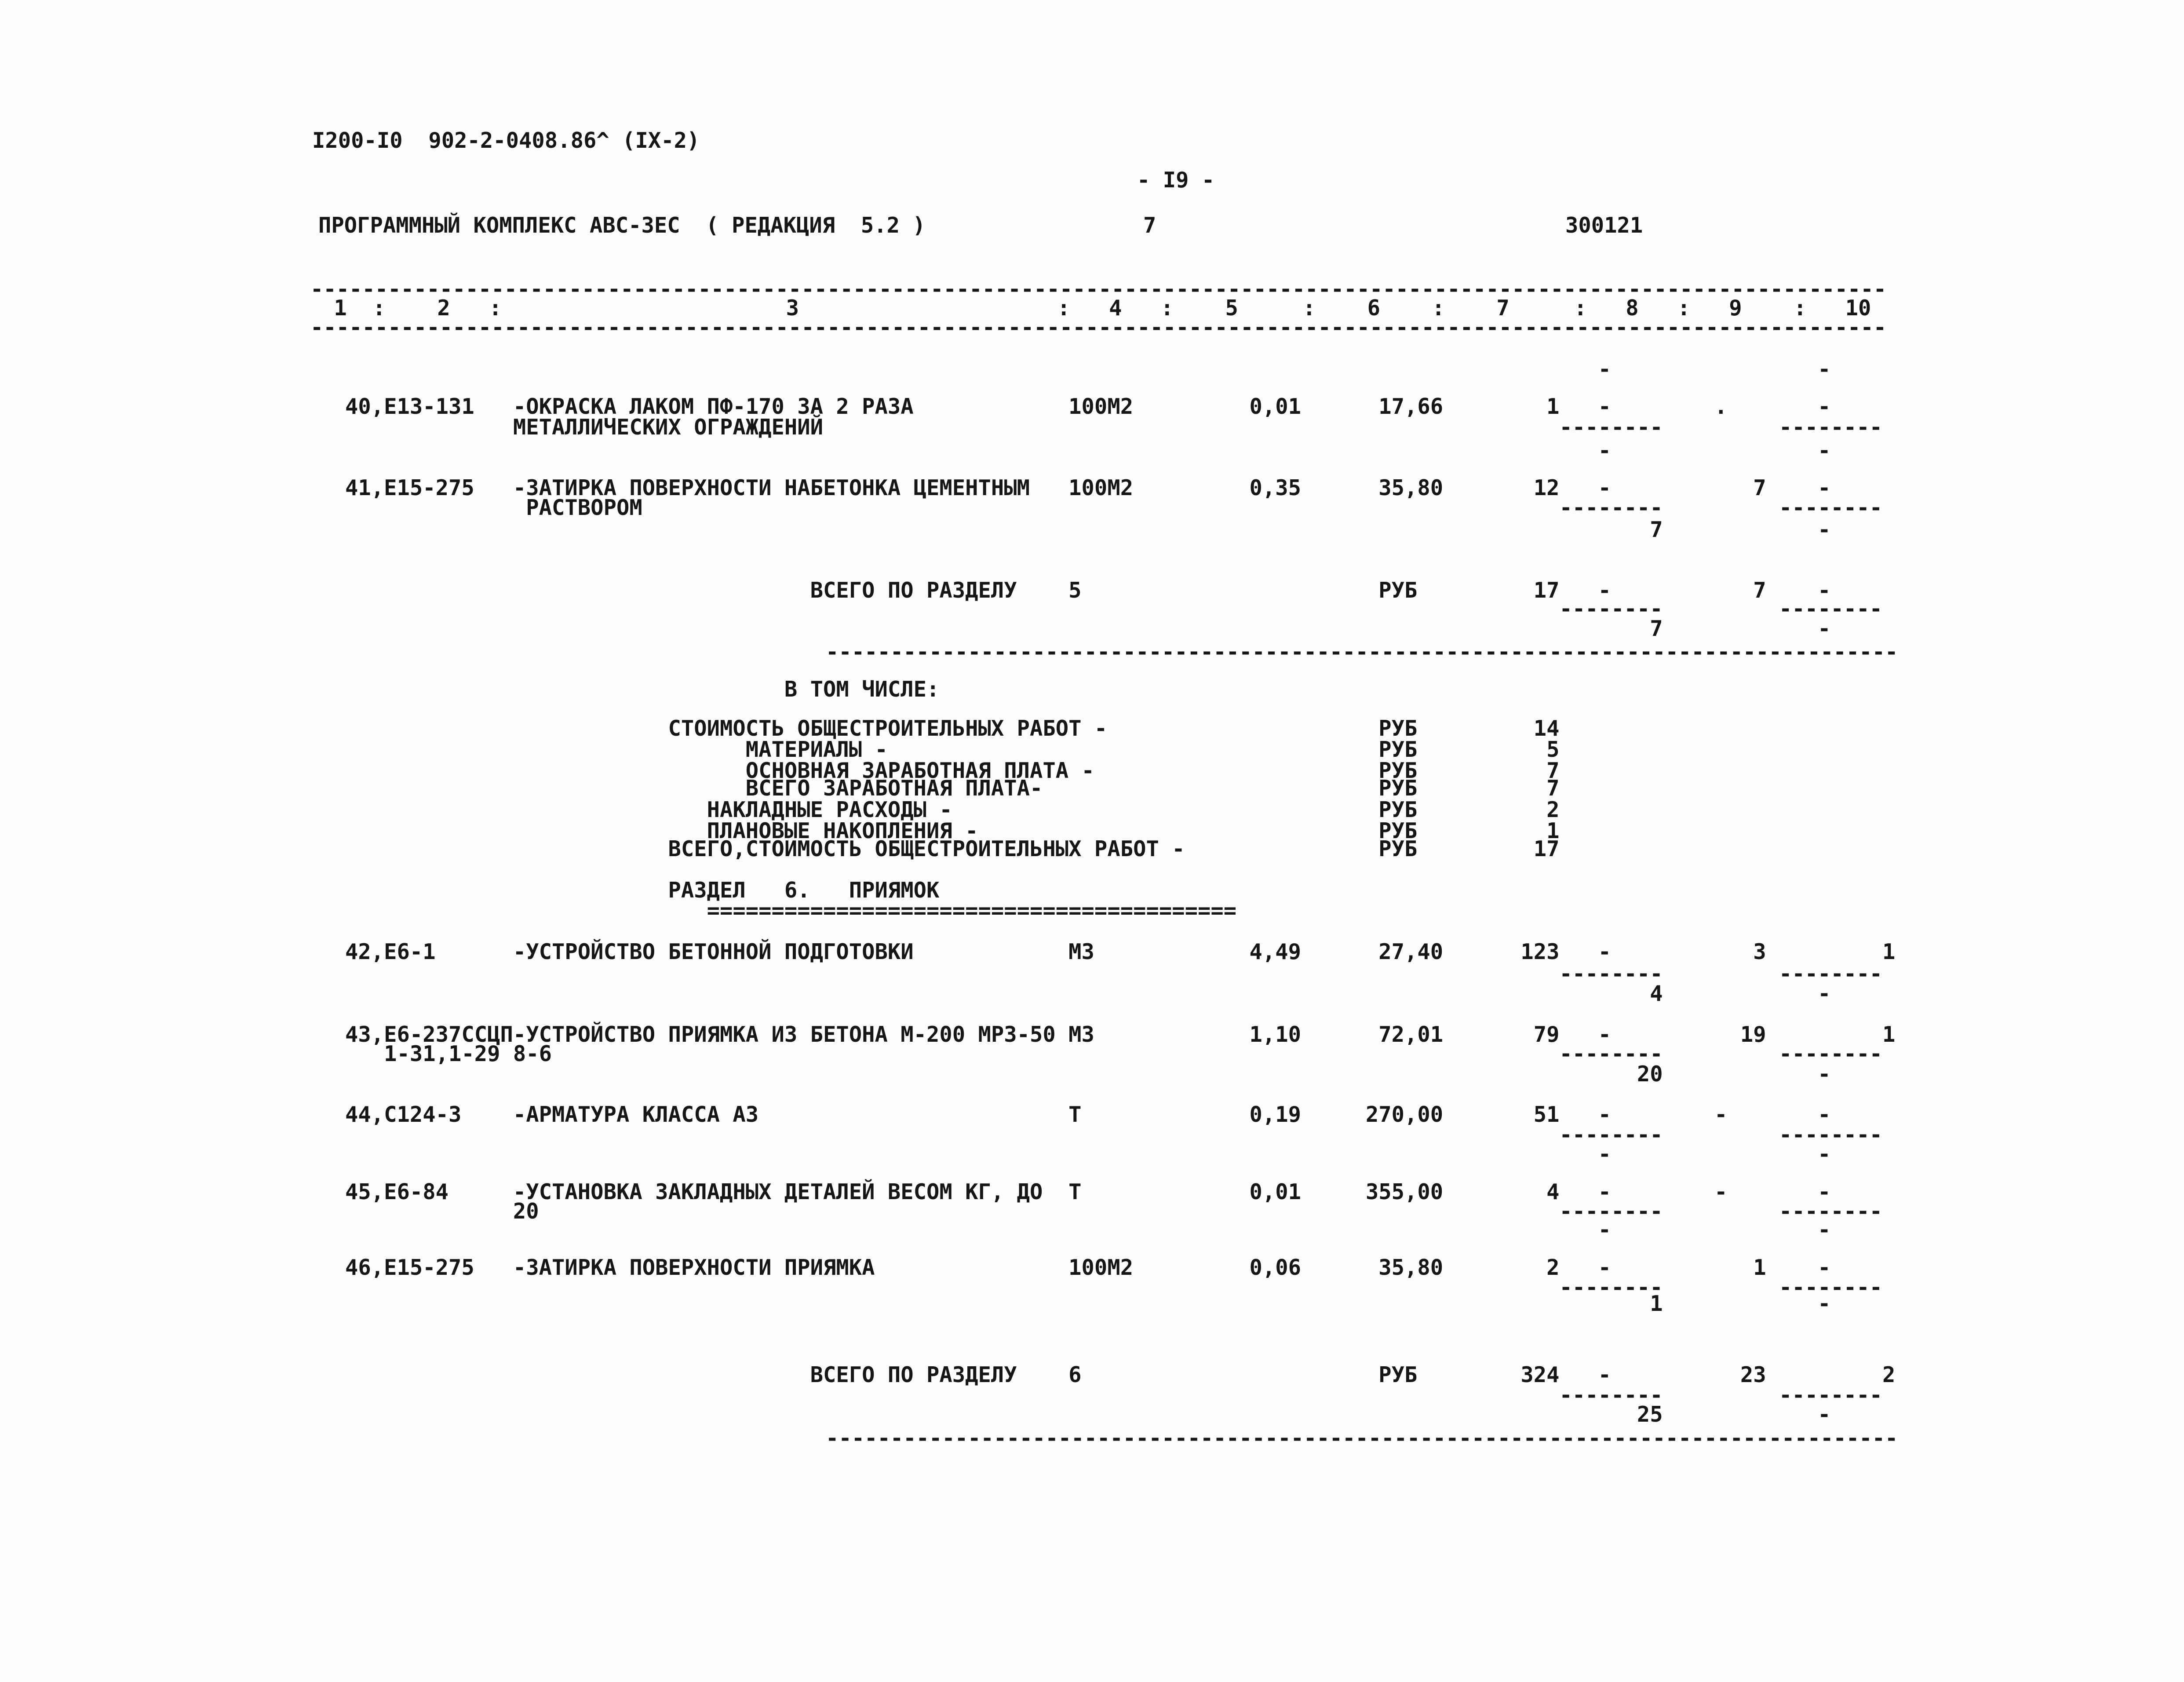 Image resolution: width=2184 pixels, height=1682 pixels. What do you see at coordinates (1114, 1287) in the screenshot?
I see `item-46-fraction-bar: -------- --------` at bounding box center [1114, 1287].